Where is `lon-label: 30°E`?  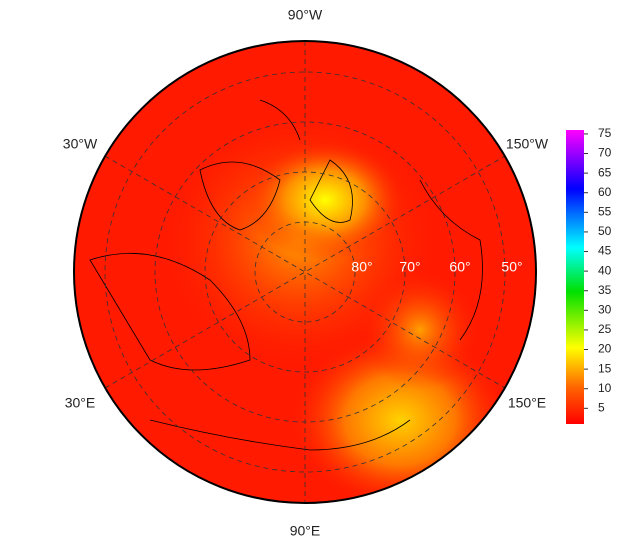 lon-label: 30°E is located at coordinates (80, 403).